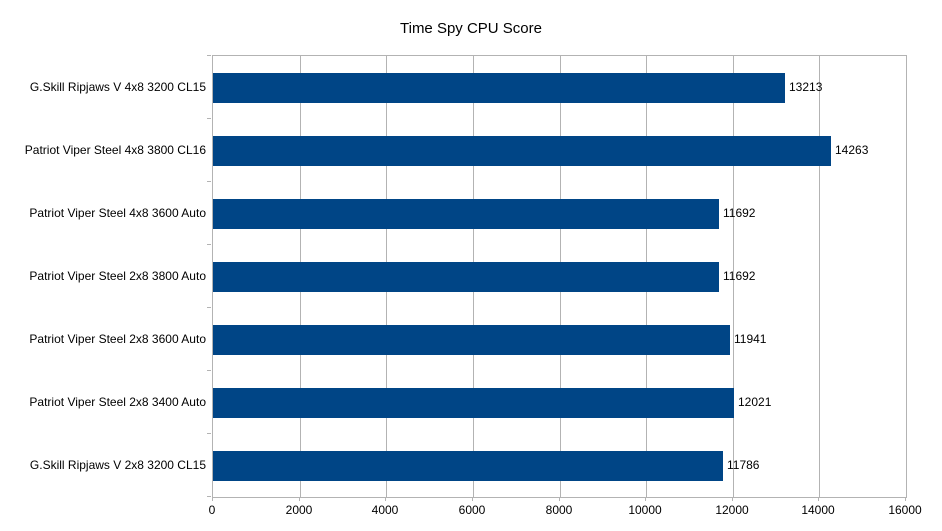  Describe the element at coordinates (115, 150) in the screenshot. I see `category-label-1: Patriot Viper Steel 4x8 3800 CL16` at that location.